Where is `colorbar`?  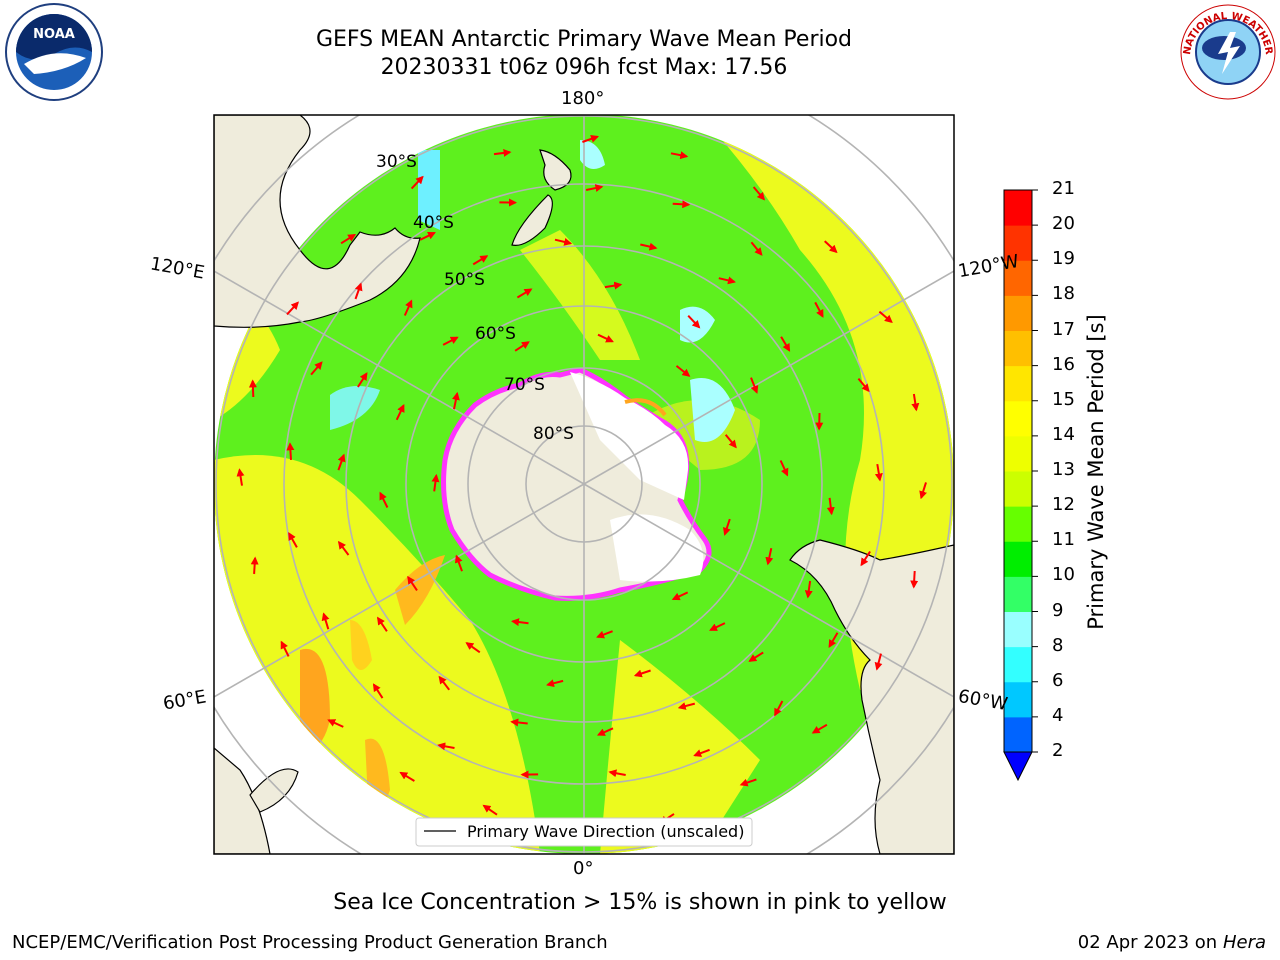 colorbar is located at coordinates (1020, 485).